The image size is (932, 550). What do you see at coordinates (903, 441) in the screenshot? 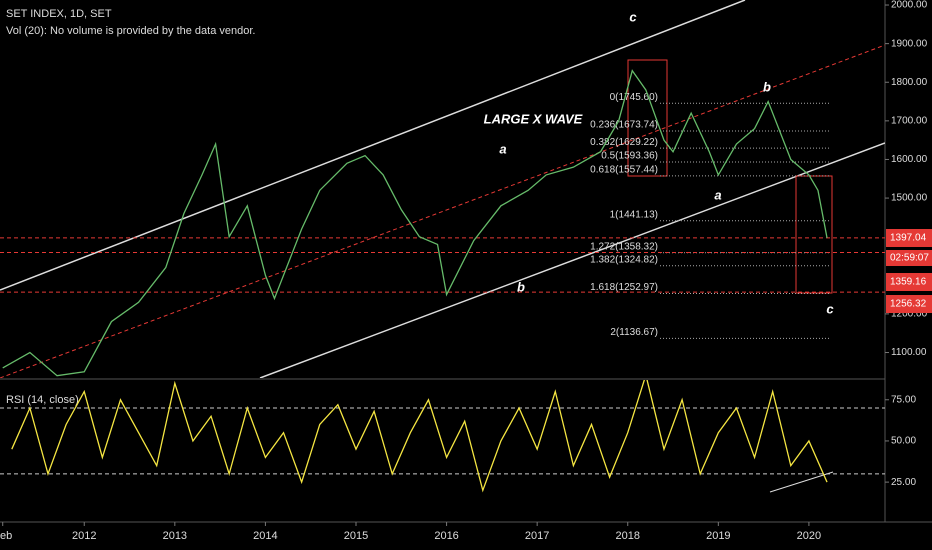
I see `y-tick-label: 50.00` at bounding box center [903, 441].